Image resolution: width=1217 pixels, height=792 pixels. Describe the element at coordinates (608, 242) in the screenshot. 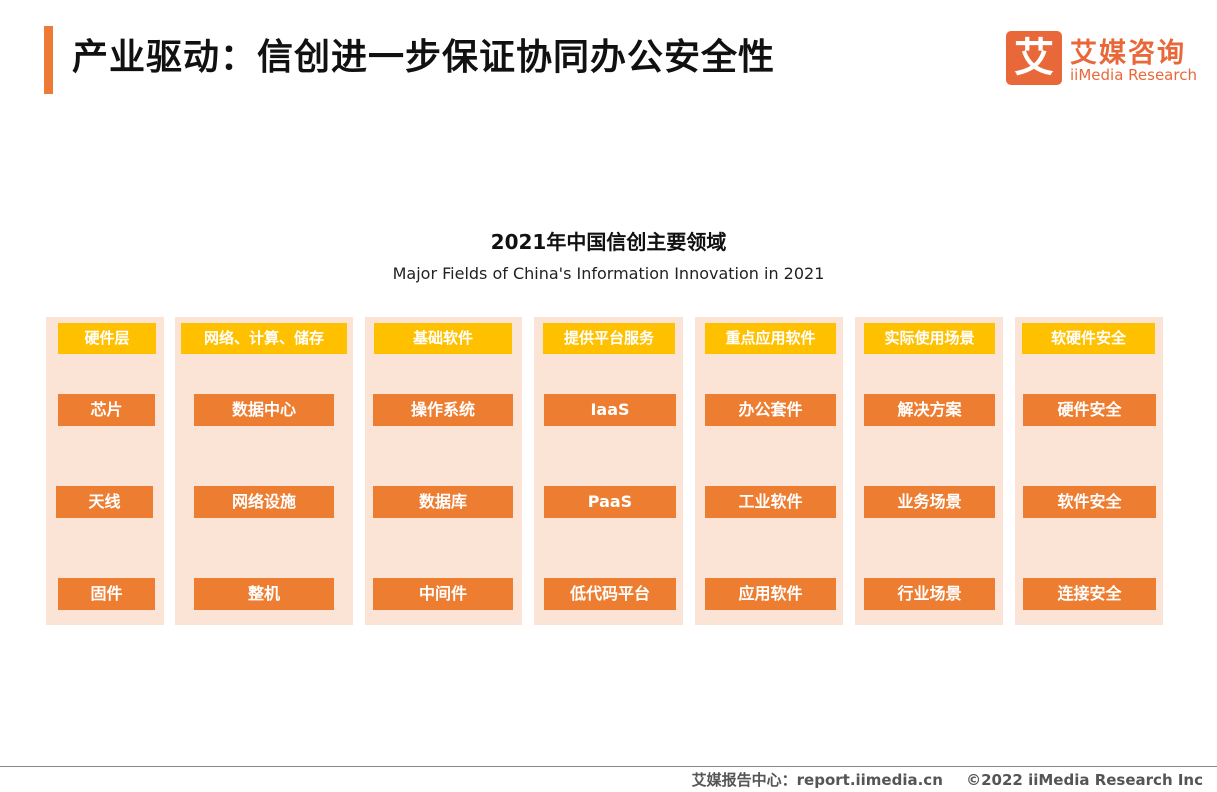

I see `diagram-title: 2021年中国信创主要领域` at that location.